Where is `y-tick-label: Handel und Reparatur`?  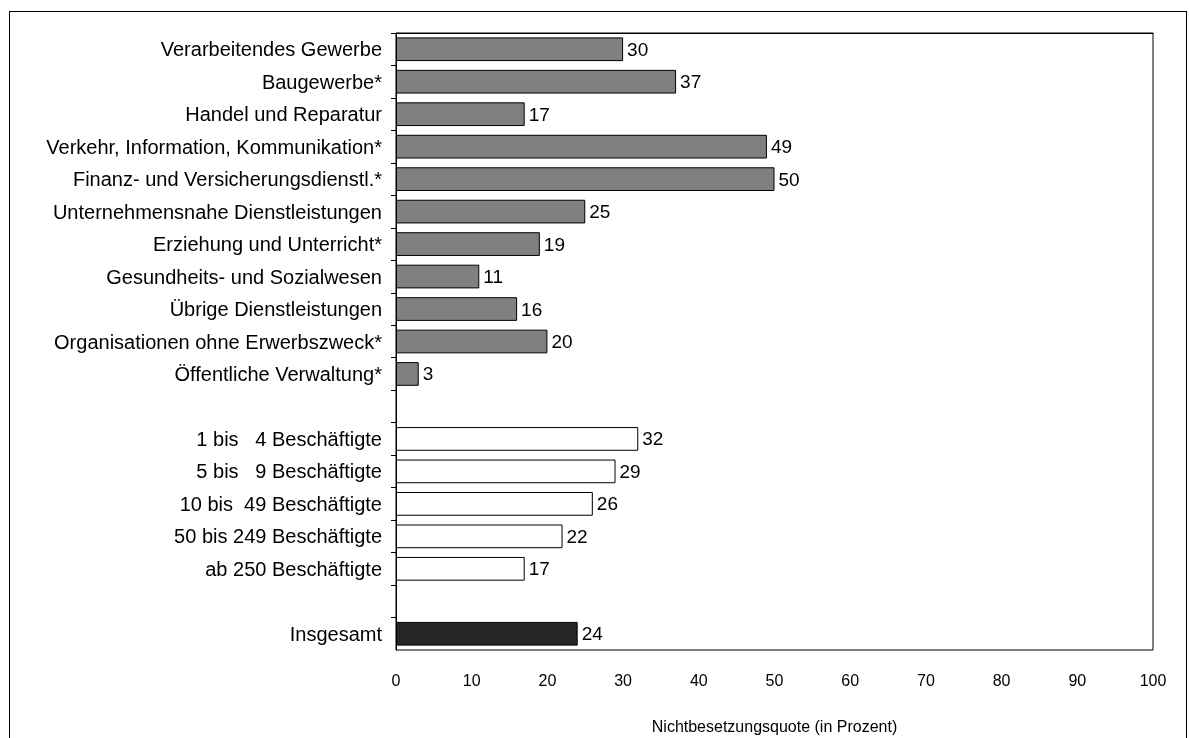 y-tick-label: Handel und Reparatur is located at coordinates (284, 114).